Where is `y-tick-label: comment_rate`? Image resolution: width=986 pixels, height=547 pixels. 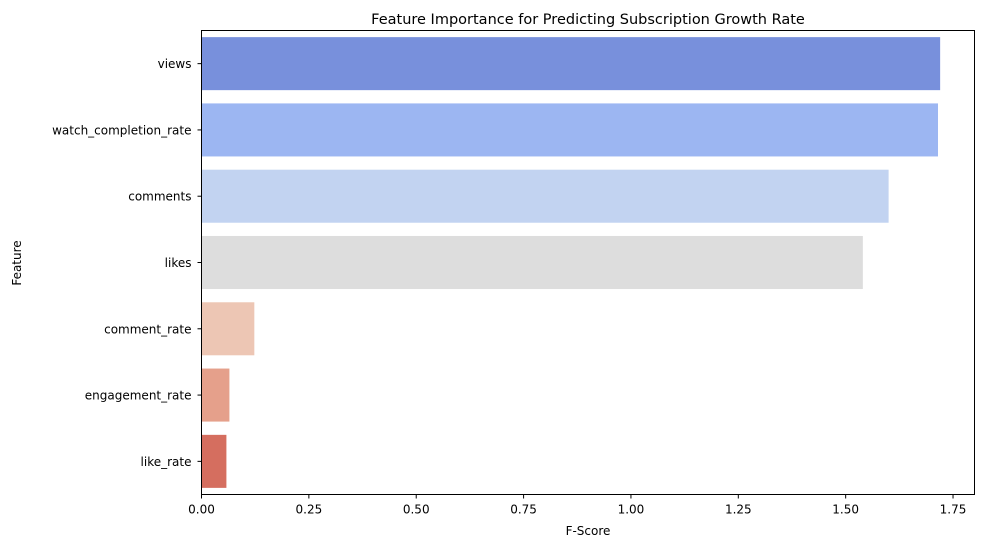 y-tick-label: comment_rate is located at coordinates (147, 329).